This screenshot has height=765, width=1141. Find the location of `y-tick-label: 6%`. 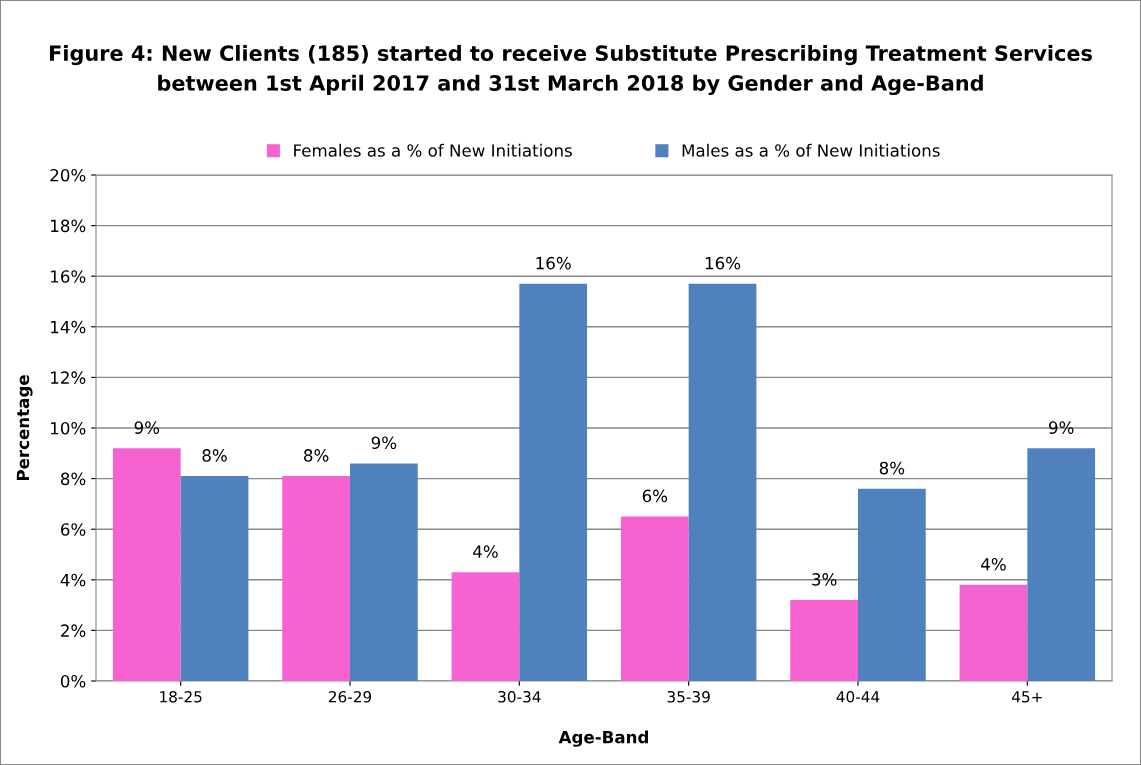

y-tick-label: 6% is located at coordinates (73, 529).